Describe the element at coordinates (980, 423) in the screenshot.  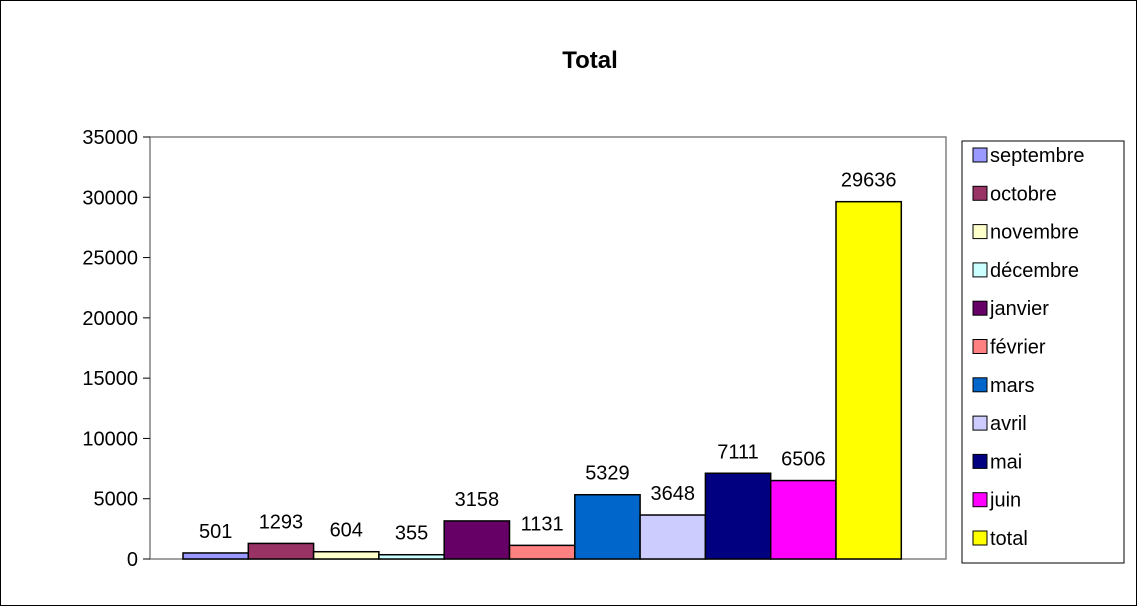
I see `legend-swatch-avril` at that location.